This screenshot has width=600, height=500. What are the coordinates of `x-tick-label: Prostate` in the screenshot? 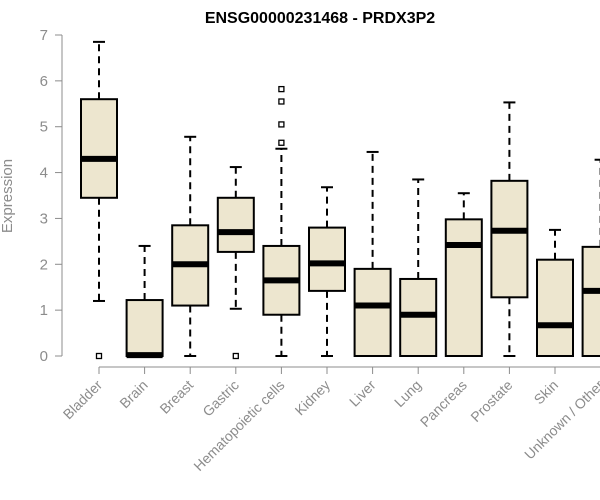 It's located at (491, 401).